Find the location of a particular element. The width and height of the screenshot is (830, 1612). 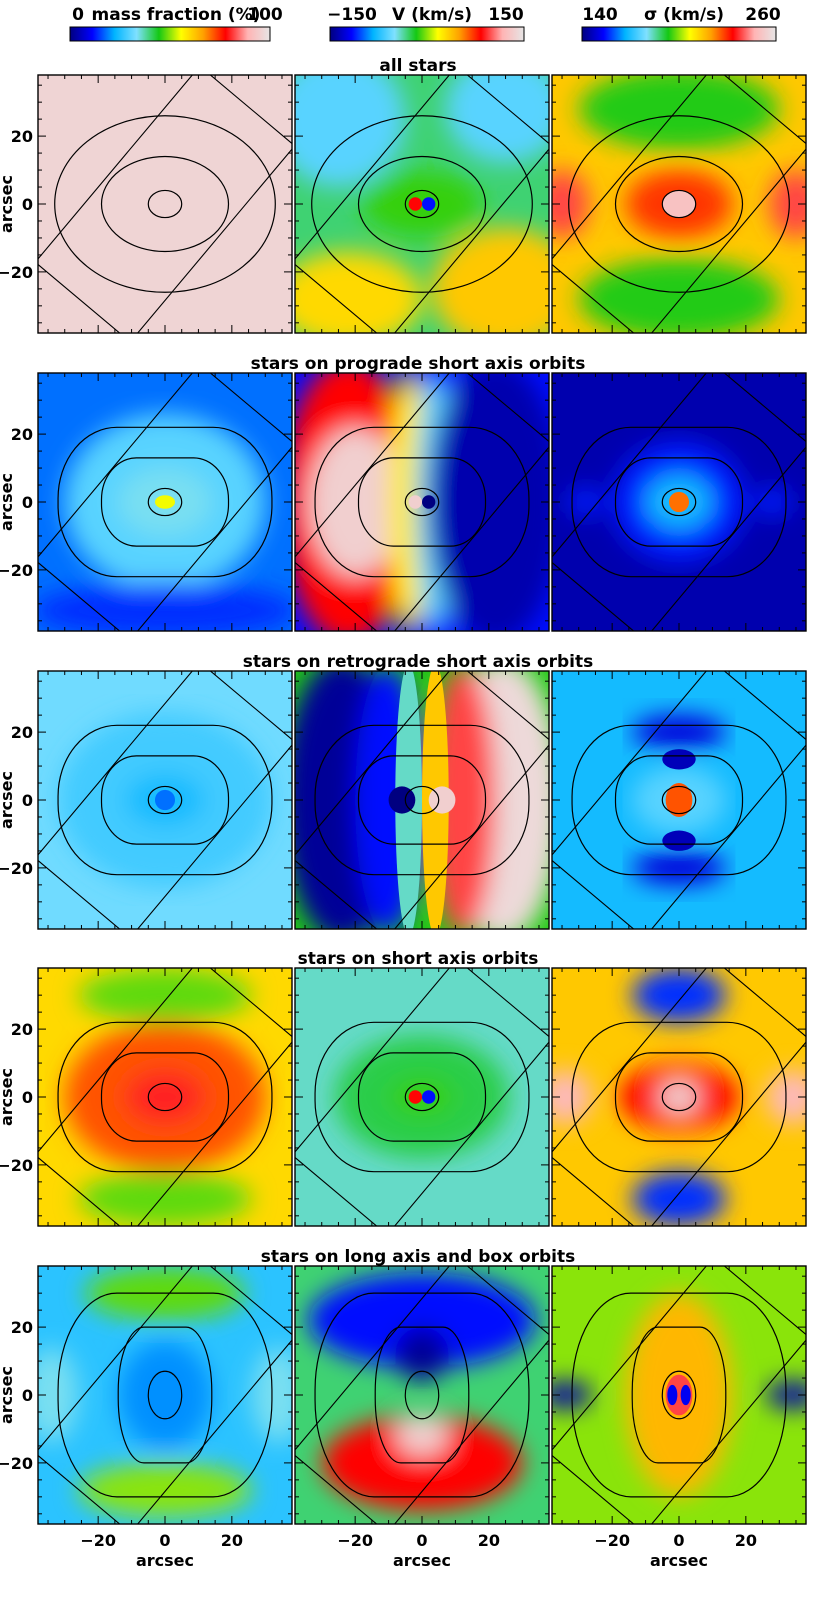

panel-long-axis-box-mass-fraction is located at coordinates (165, 1395).